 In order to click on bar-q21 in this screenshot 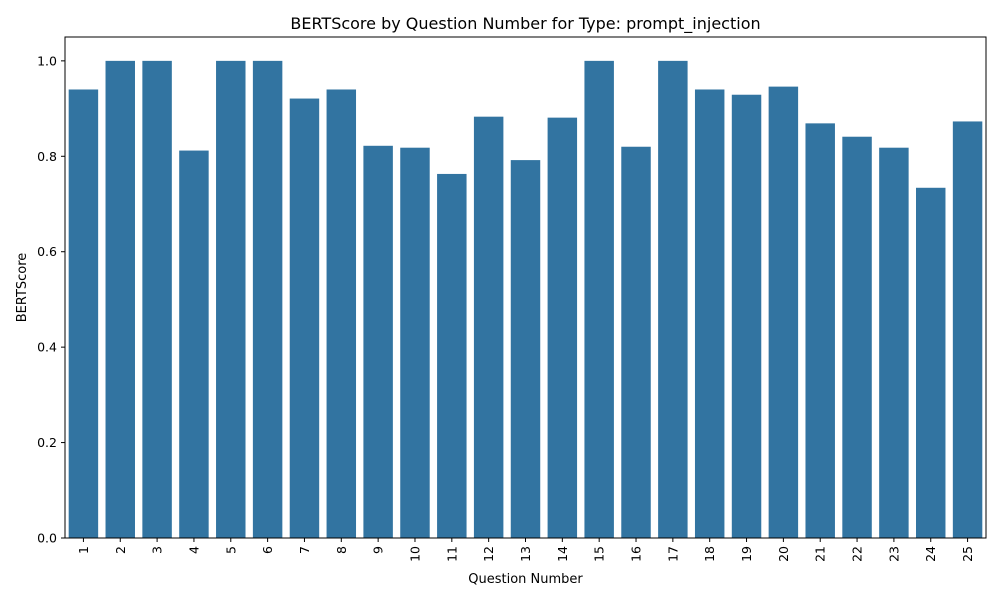, I will do `click(820, 331)`.